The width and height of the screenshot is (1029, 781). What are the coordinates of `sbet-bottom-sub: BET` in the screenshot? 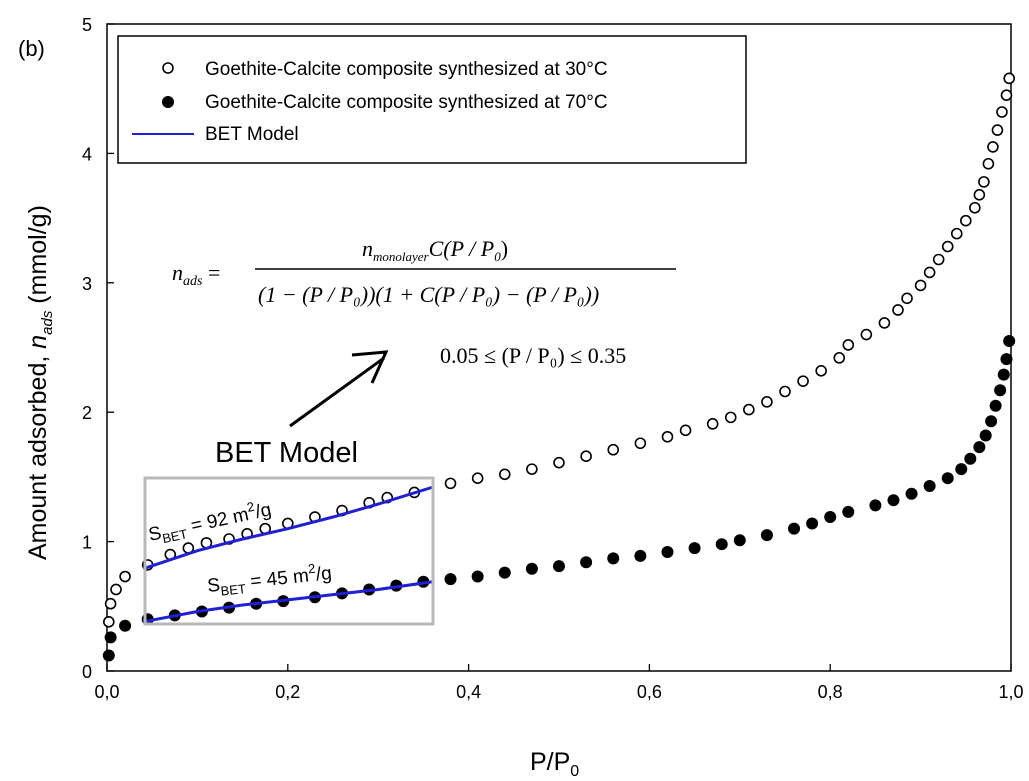 It's located at (233, 590).